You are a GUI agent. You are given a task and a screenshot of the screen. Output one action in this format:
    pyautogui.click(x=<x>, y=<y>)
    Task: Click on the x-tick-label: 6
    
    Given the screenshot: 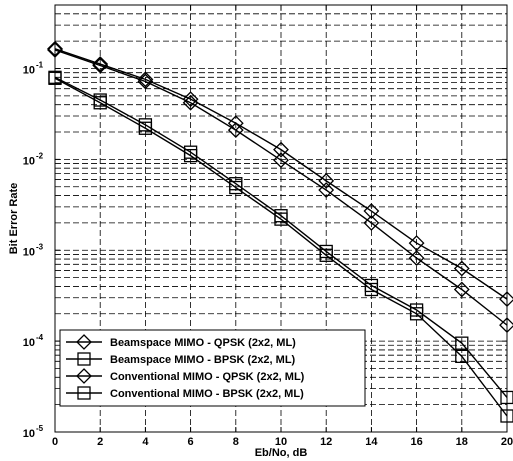 What is the action you would take?
    pyautogui.click(x=191, y=442)
    